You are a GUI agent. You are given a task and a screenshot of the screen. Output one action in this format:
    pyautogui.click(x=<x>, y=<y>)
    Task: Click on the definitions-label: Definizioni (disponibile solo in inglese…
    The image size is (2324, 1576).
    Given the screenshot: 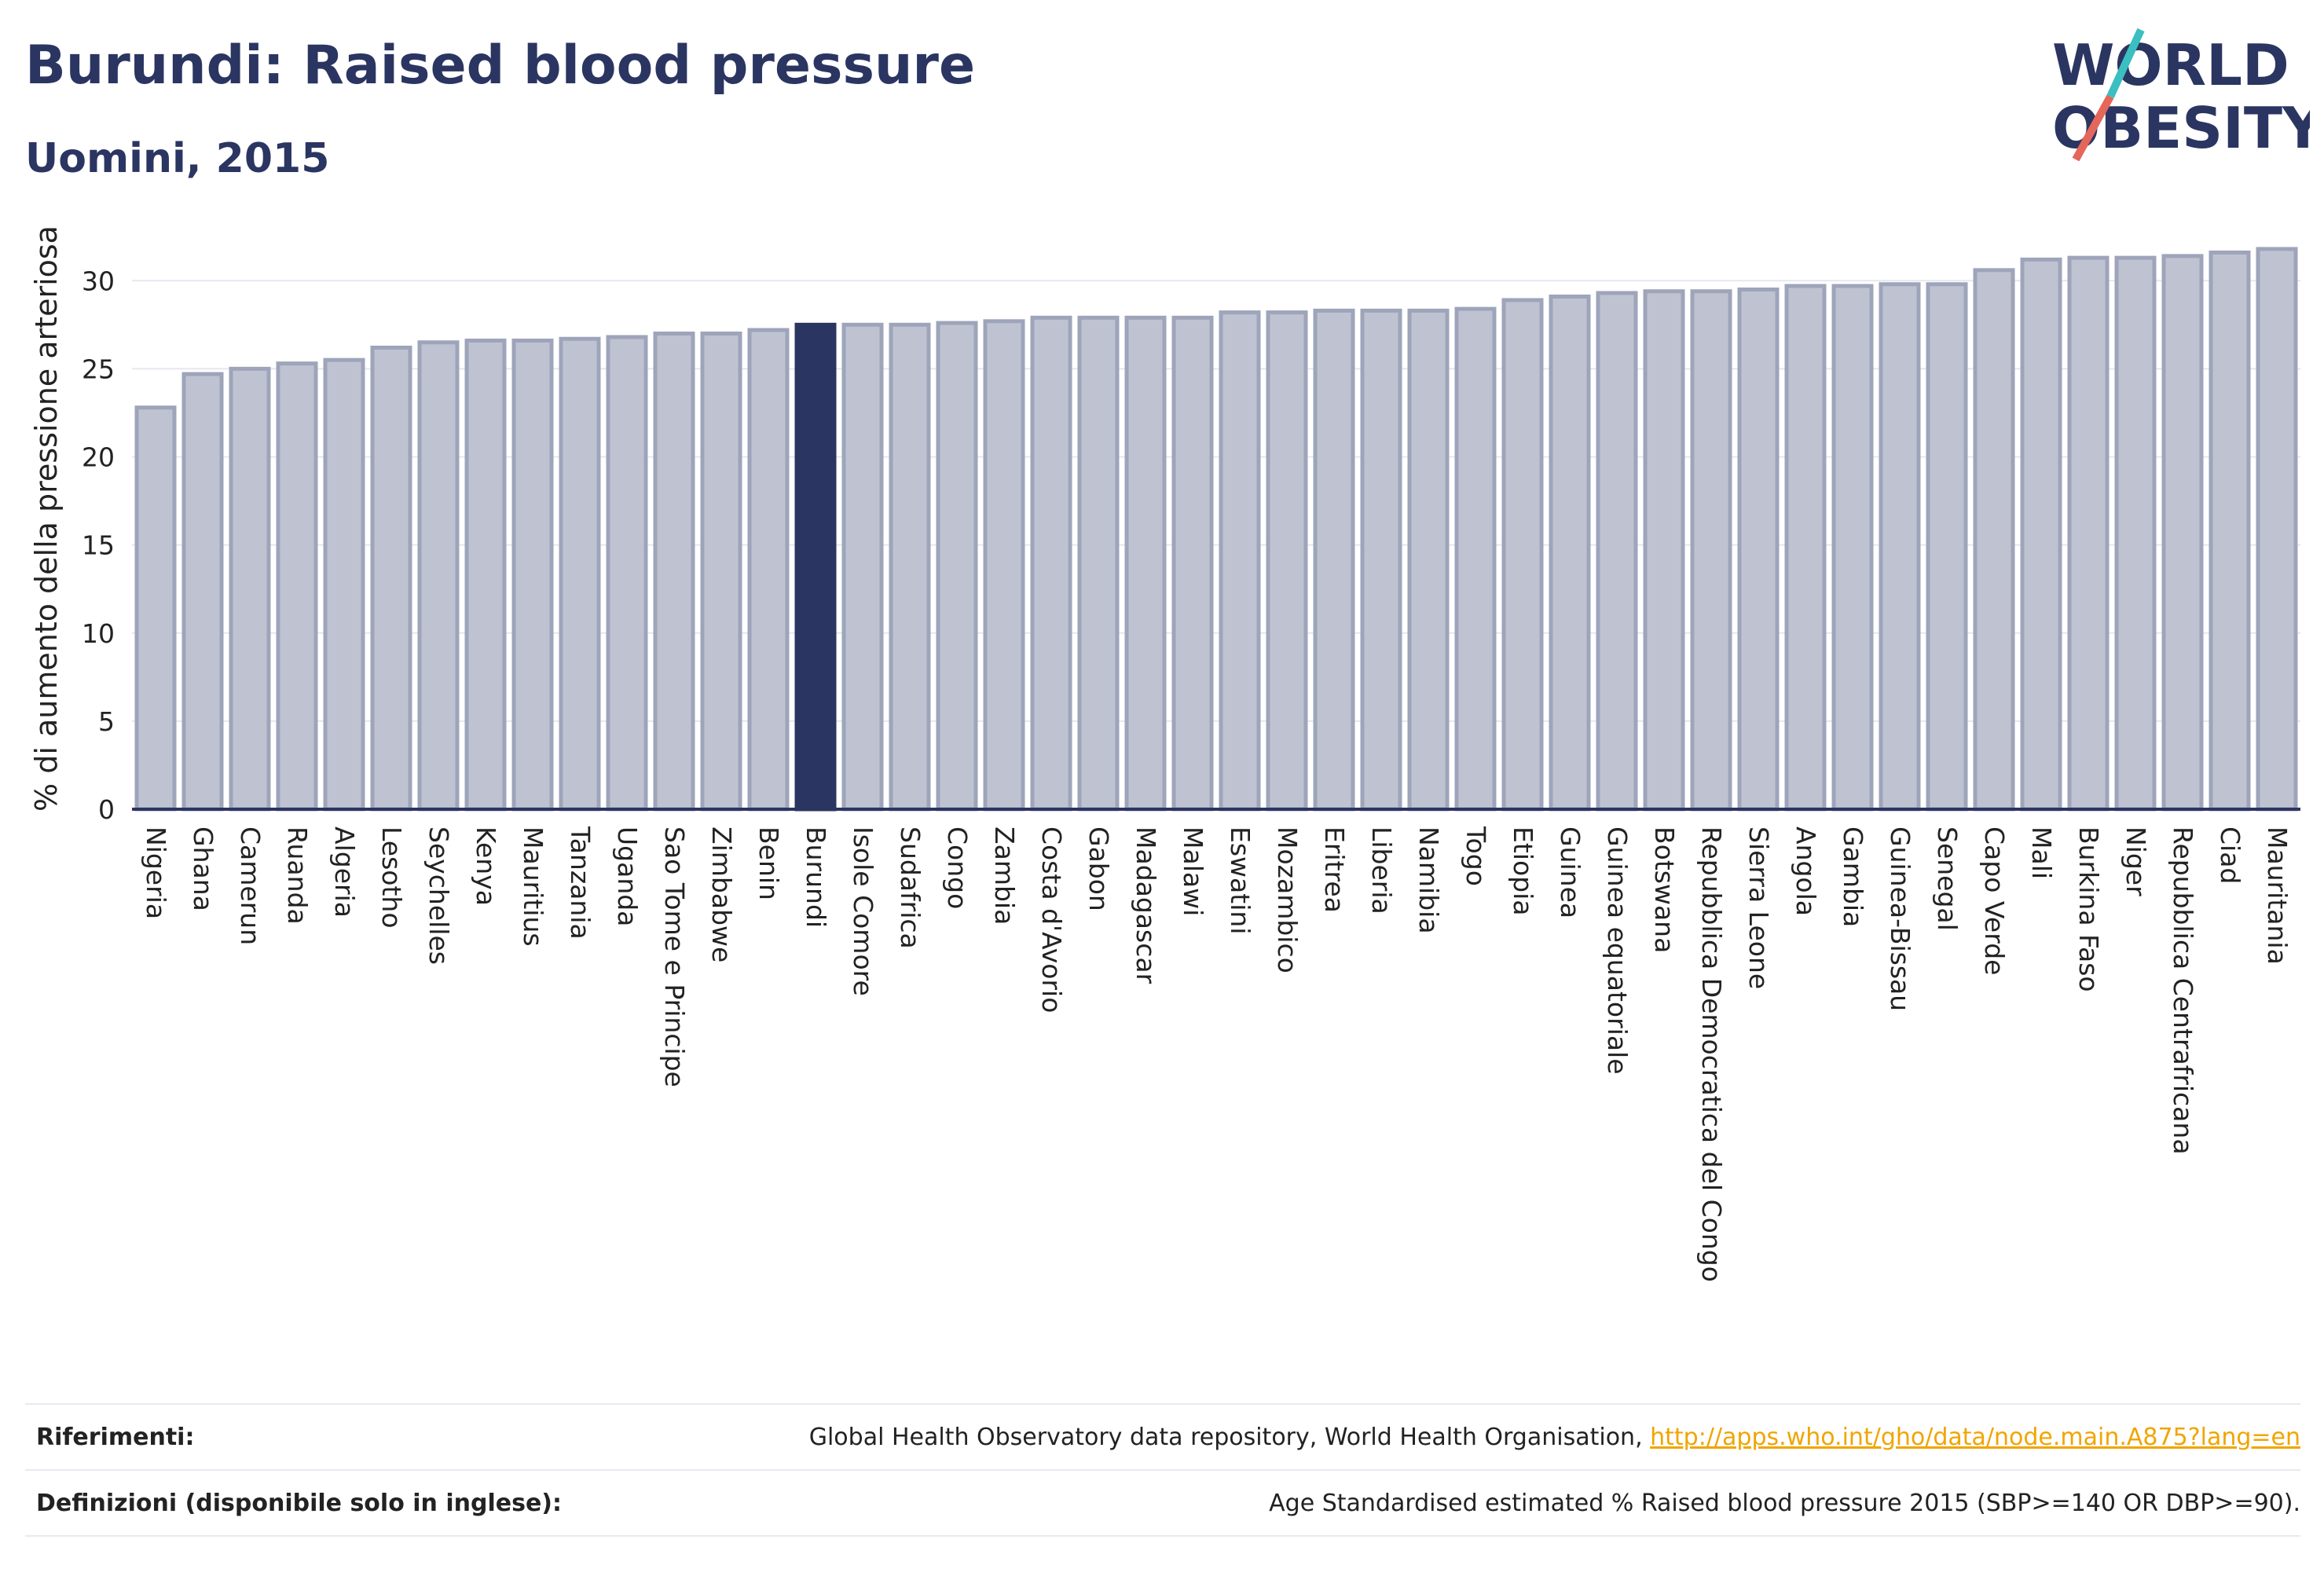 What is the action you would take?
    pyautogui.click(x=299, y=1503)
    